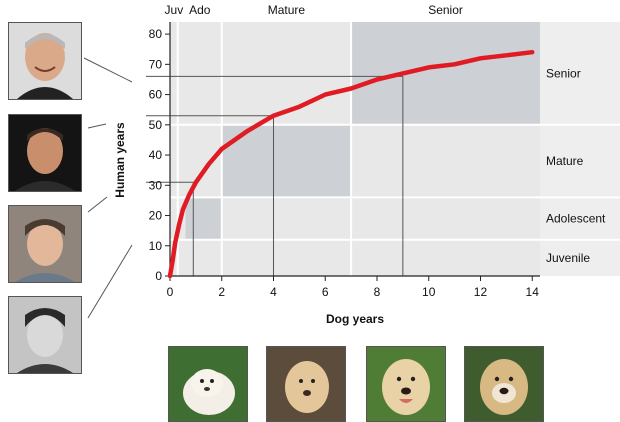  What do you see at coordinates (158, 276) in the screenshot?
I see `y-tick-label: 0` at bounding box center [158, 276].